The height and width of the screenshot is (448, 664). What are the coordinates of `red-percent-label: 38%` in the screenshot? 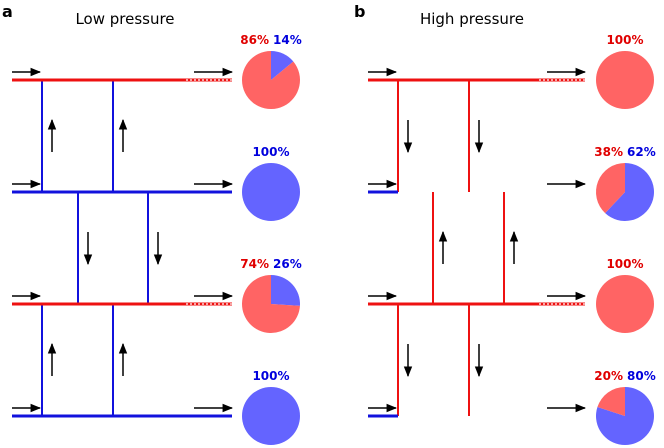 It's located at (608, 152).